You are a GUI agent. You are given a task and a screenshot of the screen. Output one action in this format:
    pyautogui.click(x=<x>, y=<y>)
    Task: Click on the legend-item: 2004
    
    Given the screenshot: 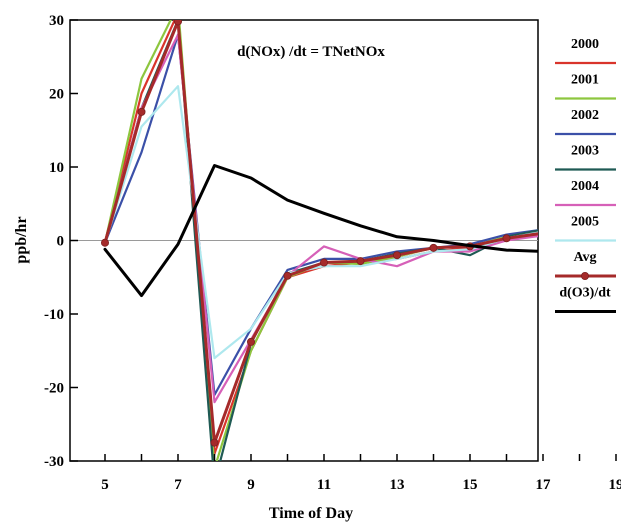 What is the action you would take?
    pyautogui.click(x=585, y=193)
    